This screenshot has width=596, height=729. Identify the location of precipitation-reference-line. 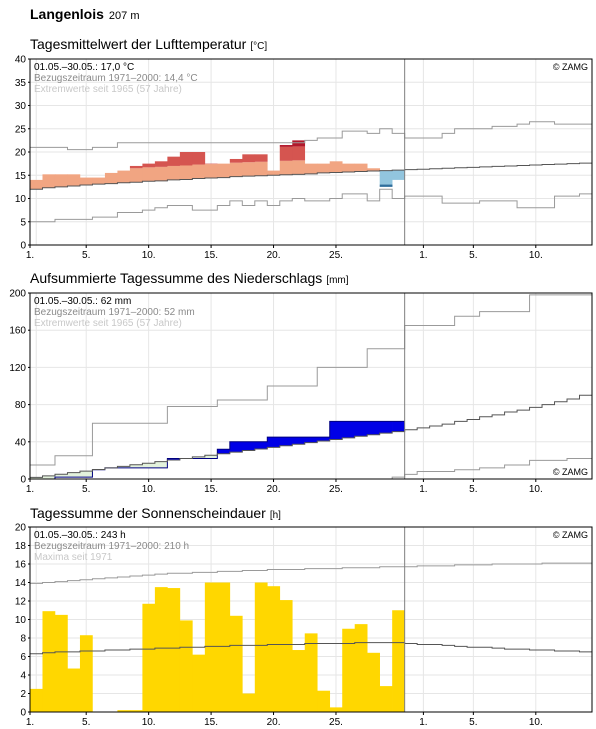
(311, 436).